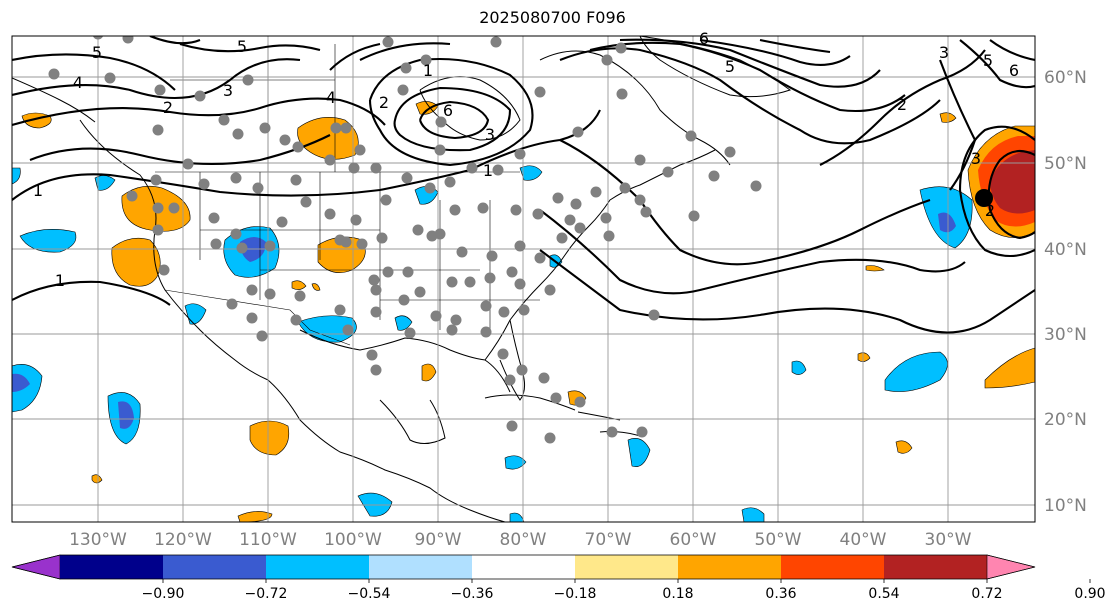 This screenshot has height=615, width=1105. I want to click on longitude-label: 120°W, so click(183, 540).